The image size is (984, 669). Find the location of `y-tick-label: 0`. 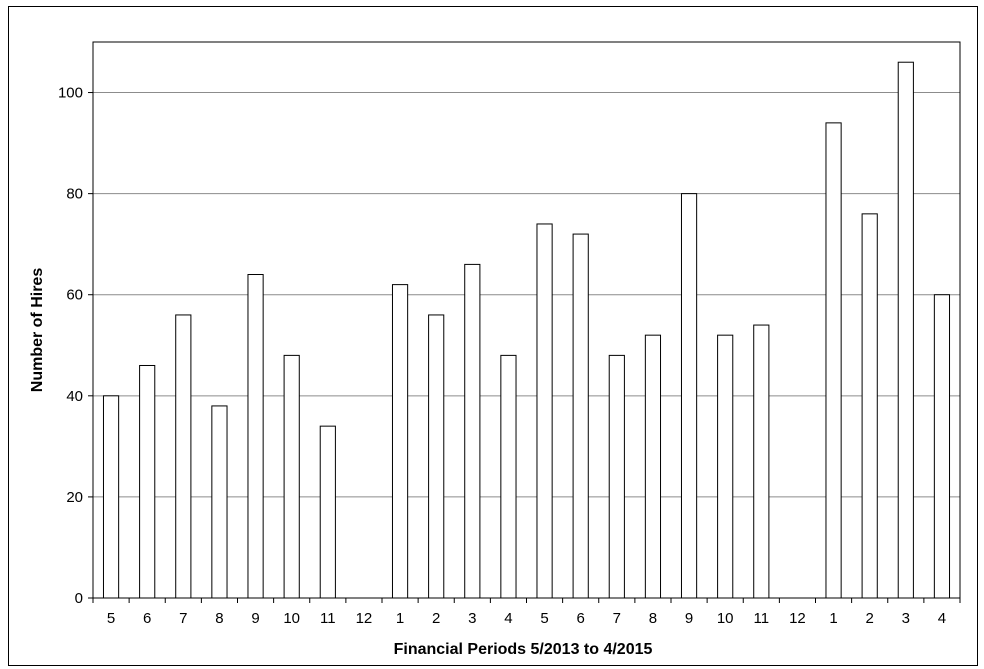

y-tick-label: 0 is located at coordinates (79, 598).